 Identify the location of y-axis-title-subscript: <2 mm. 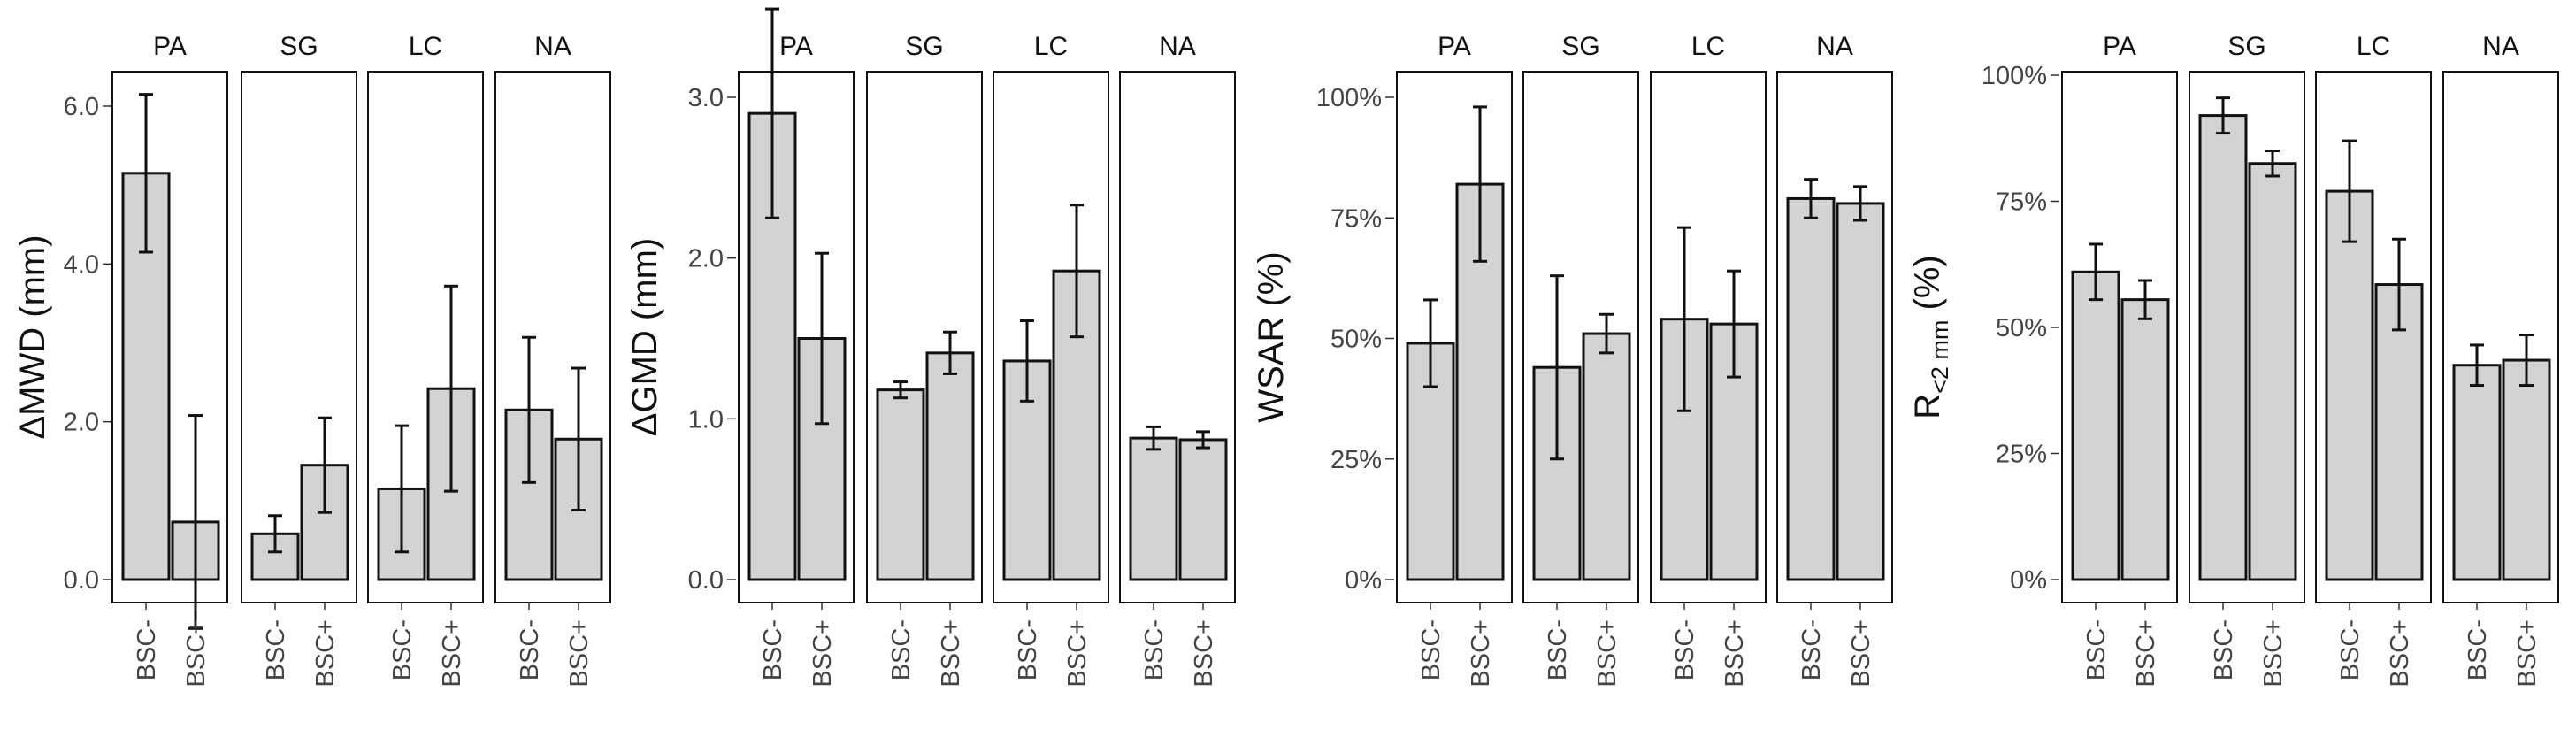
(1940, 357).